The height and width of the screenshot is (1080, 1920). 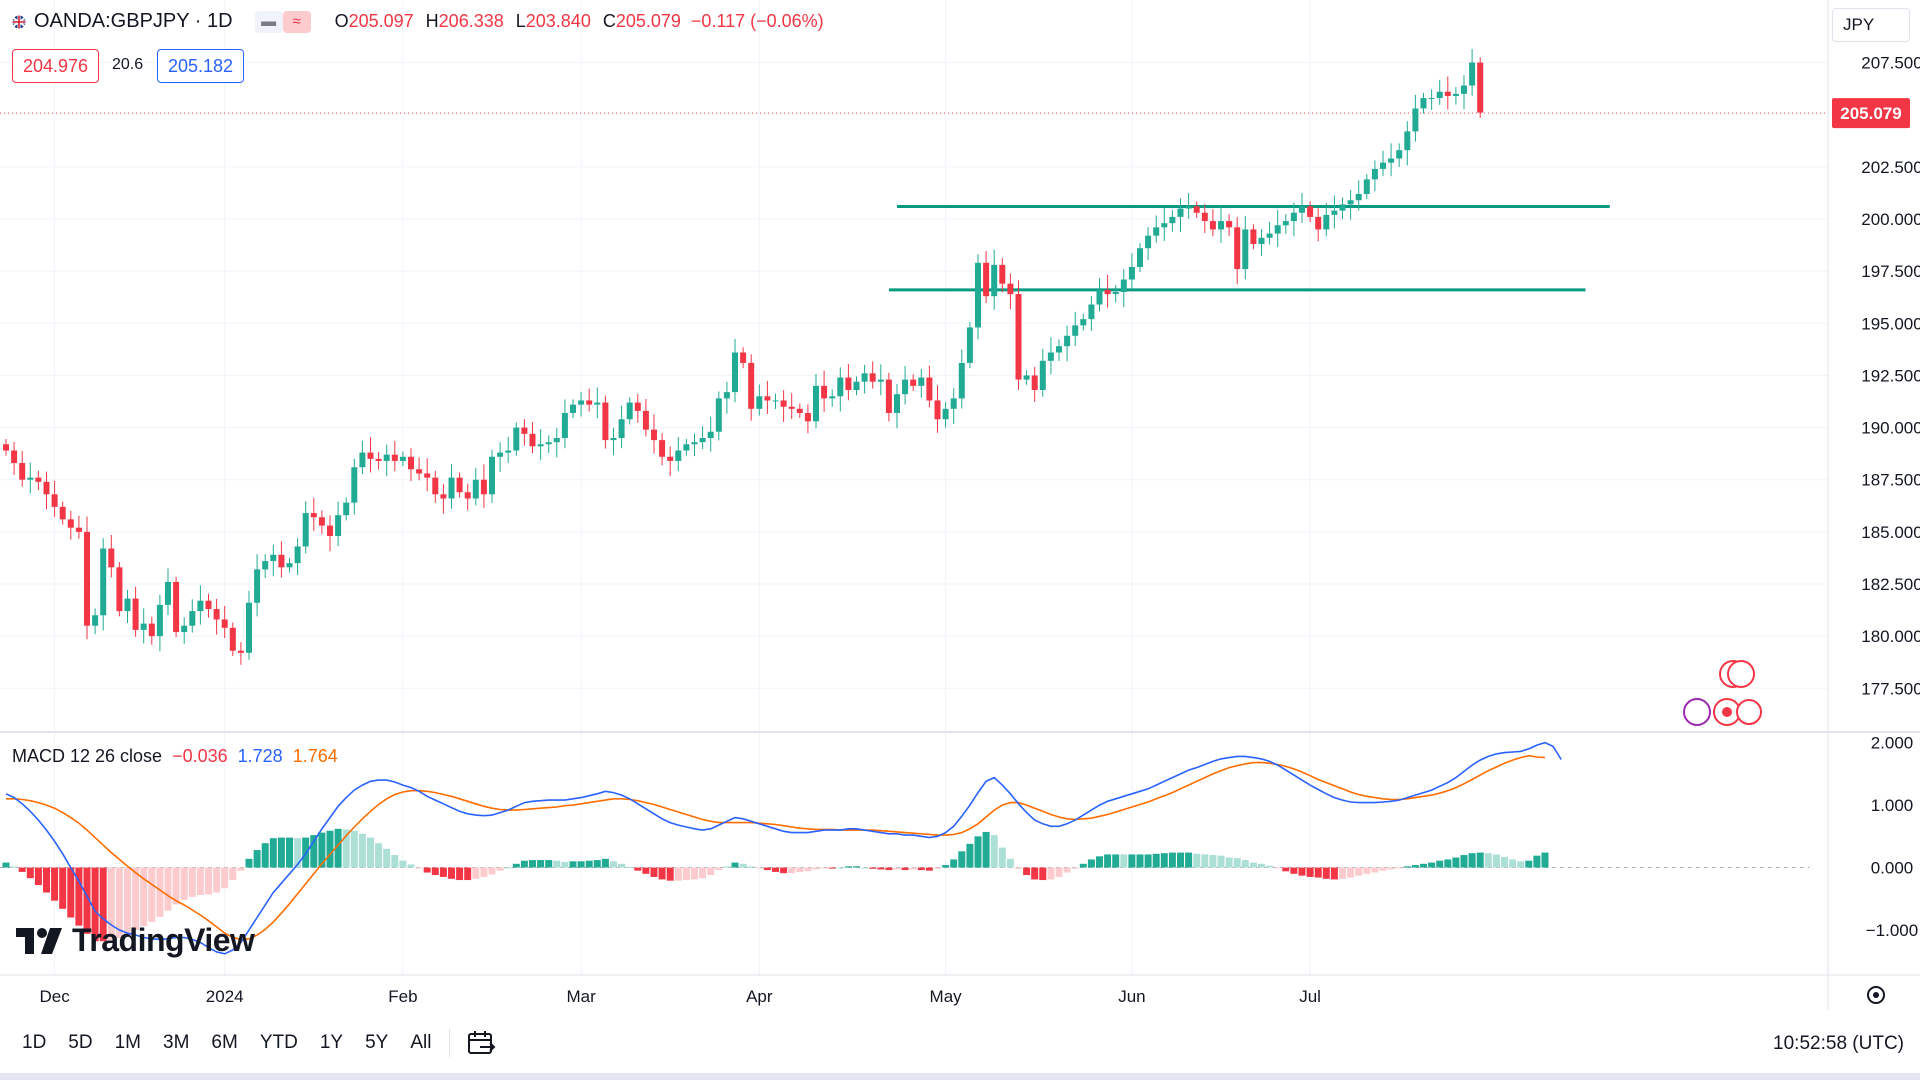 What do you see at coordinates (1890, 167) in the screenshot?
I see `price-tick-label: 202.500` at bounding box center [1890, 167].